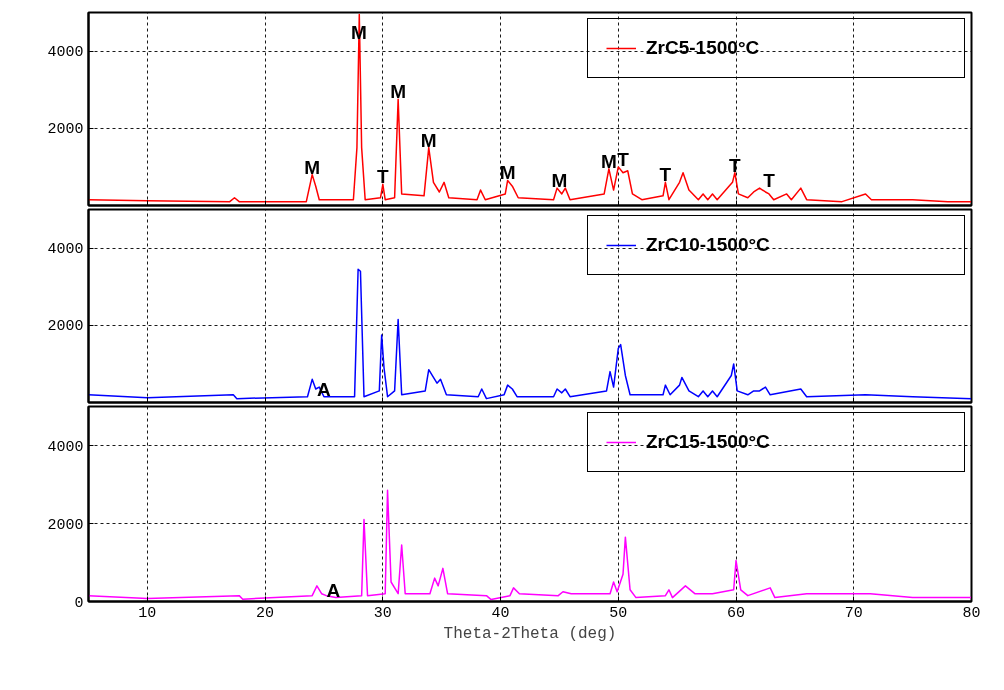 This screenshot has width=1004, height=690. Describe the element at coordinates (500, 613) in the screenshot. I see `x-tick-label: 40` at that location.